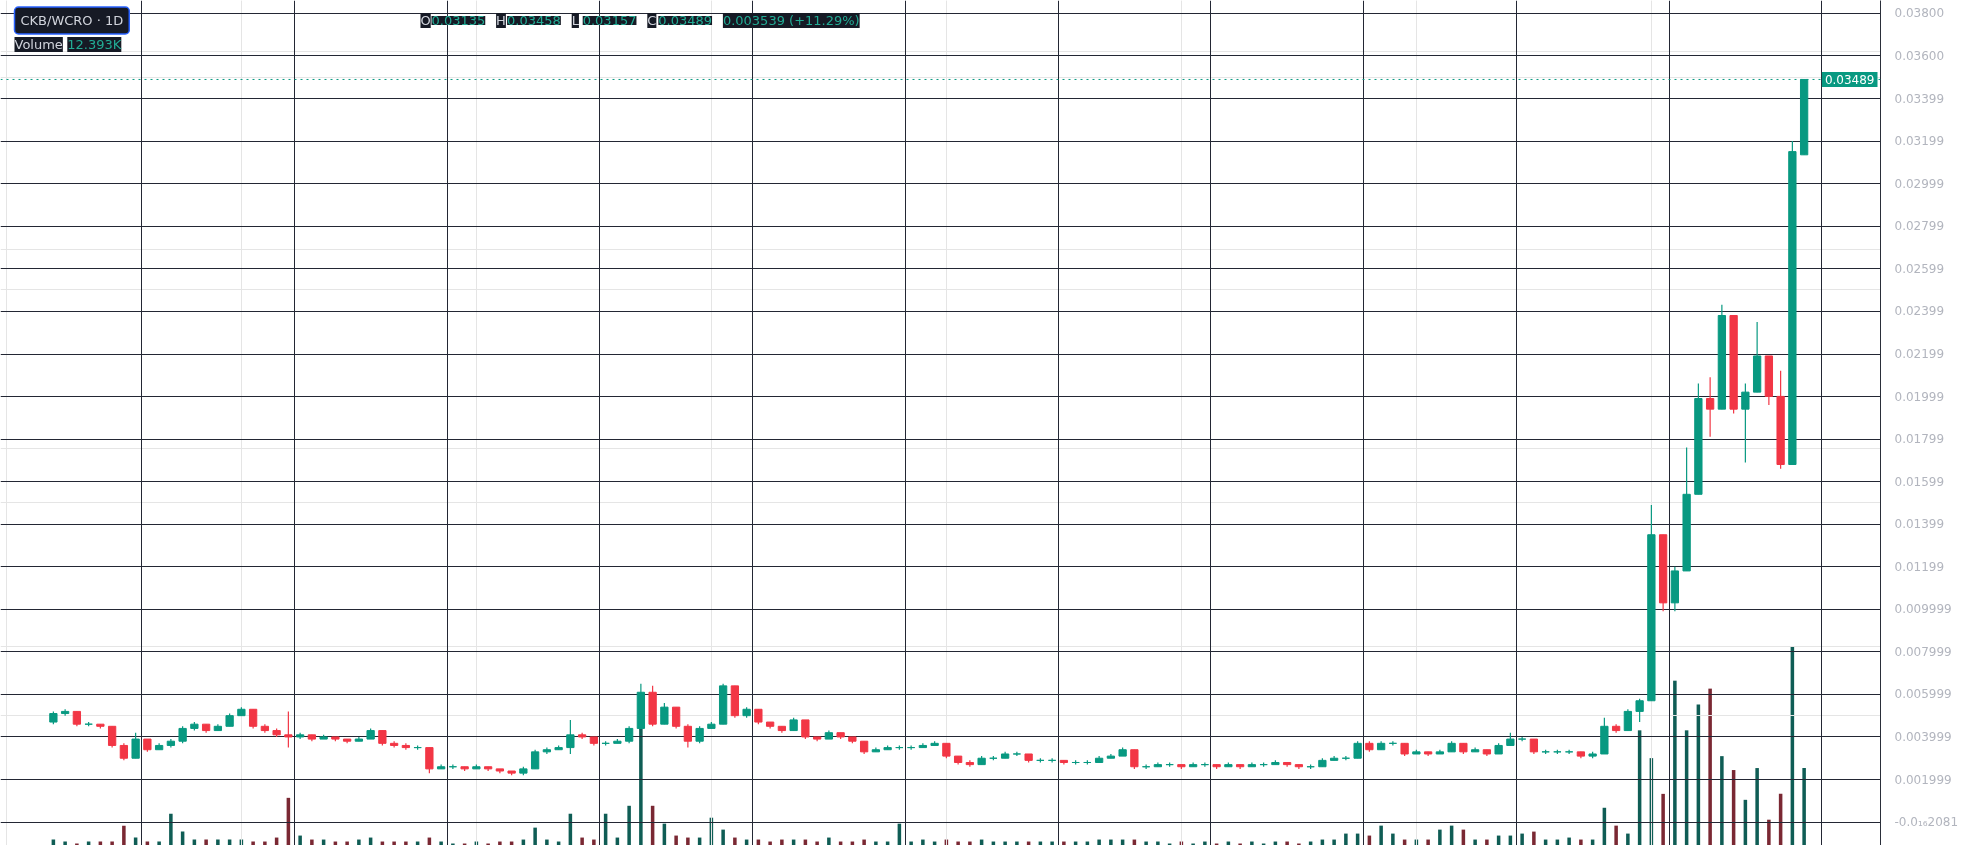 This screenshot has width=1964, height=845. I want to click on annotation: H0.03458, so click(528, 20).